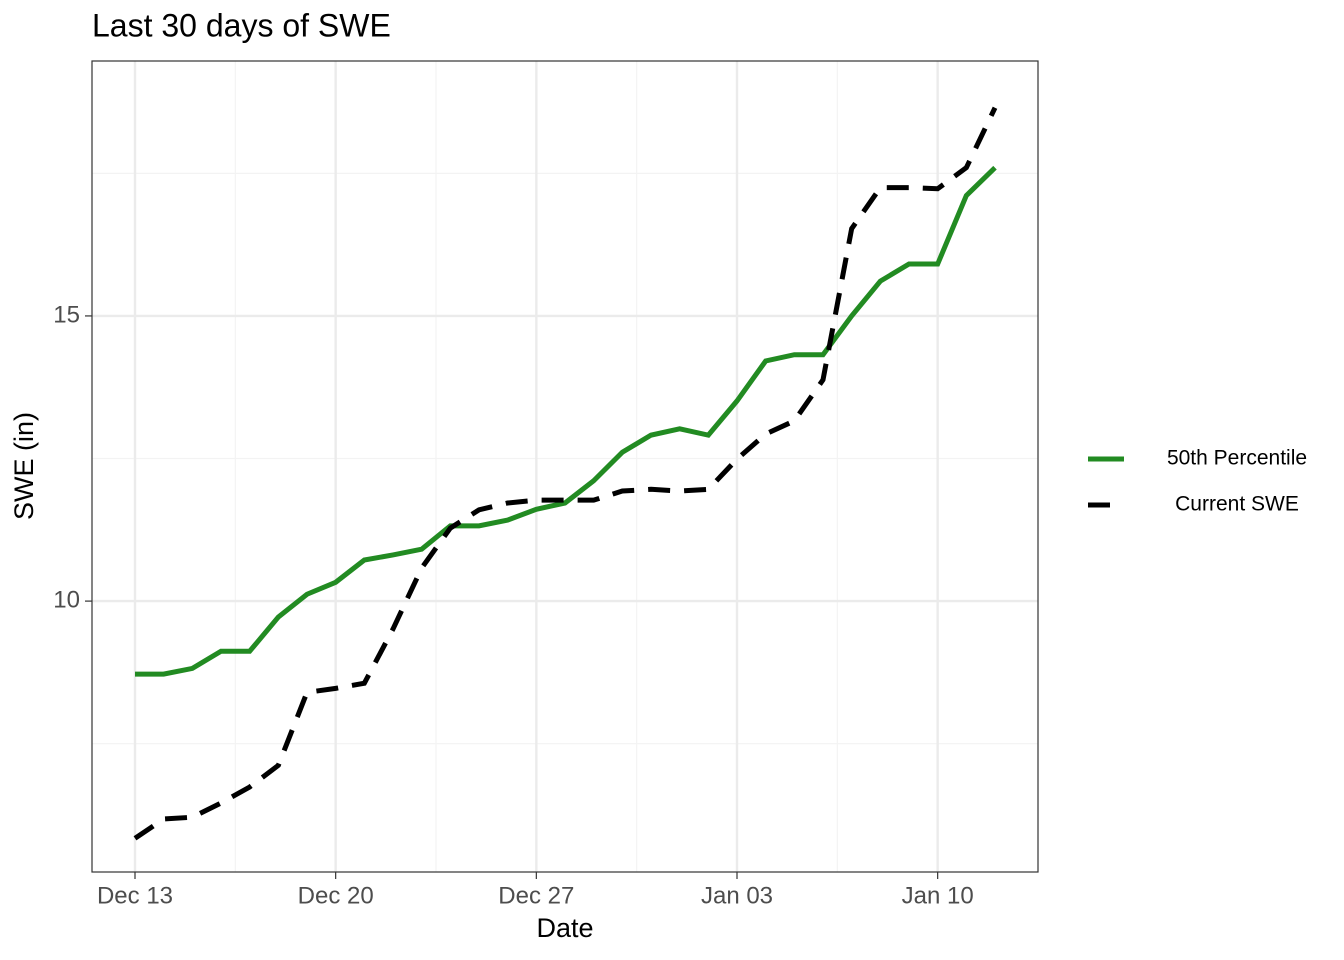 The image size is (1344, 960). What do you see at coordinates (536, 895) in the screenshot?
I see `x-tick-label: Dec 27` at bounding box center [536, 895].